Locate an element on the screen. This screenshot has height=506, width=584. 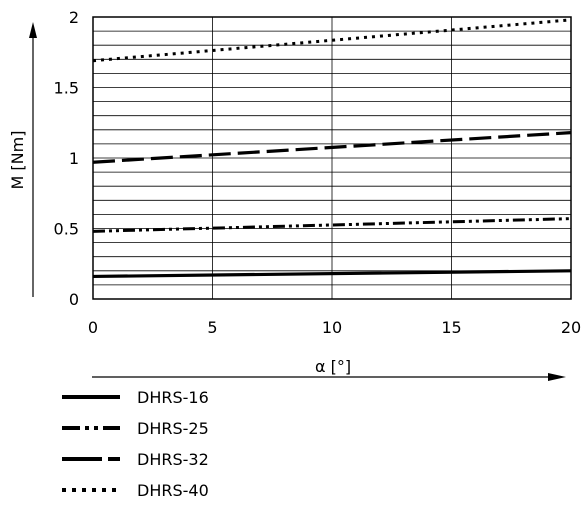
legend: DHRS-16 DHRS-25 DHRS-32 DHRS-40 is located at coordinates (135, 444).